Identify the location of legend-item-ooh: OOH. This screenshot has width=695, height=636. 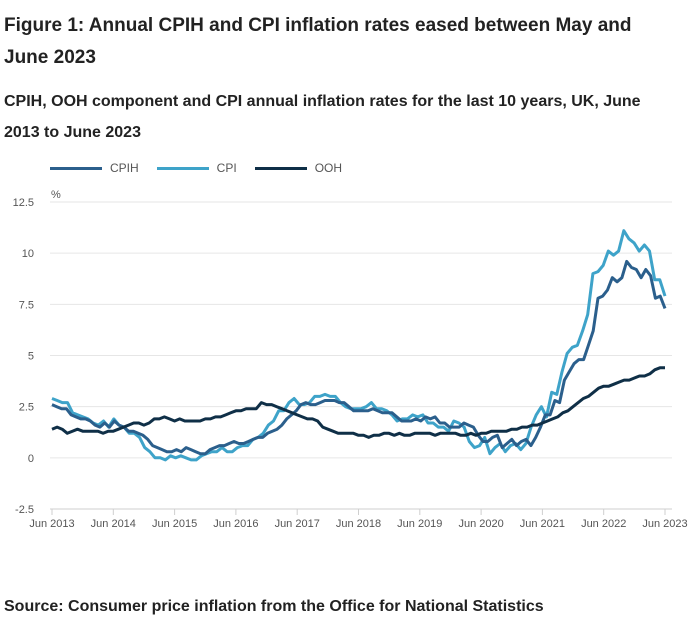
(298, 168).